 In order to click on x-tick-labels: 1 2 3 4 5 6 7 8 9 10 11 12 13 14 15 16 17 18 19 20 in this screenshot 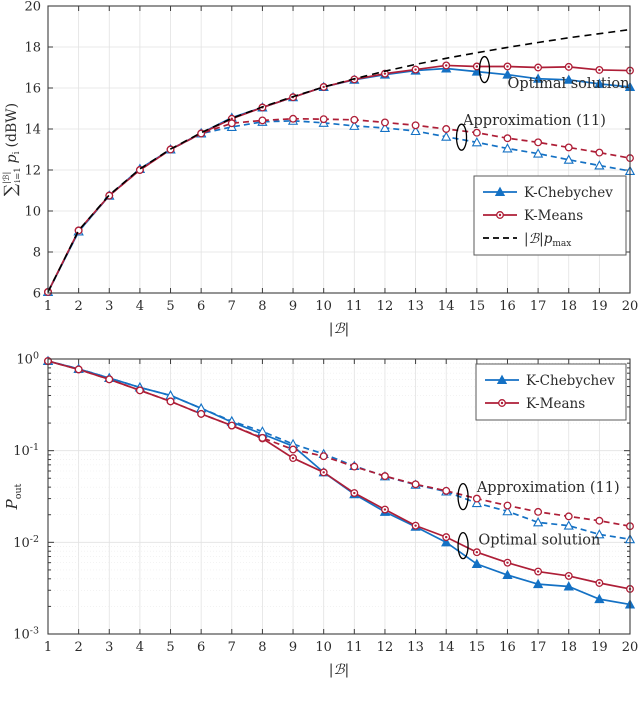, I will do `click(341, 306)`.